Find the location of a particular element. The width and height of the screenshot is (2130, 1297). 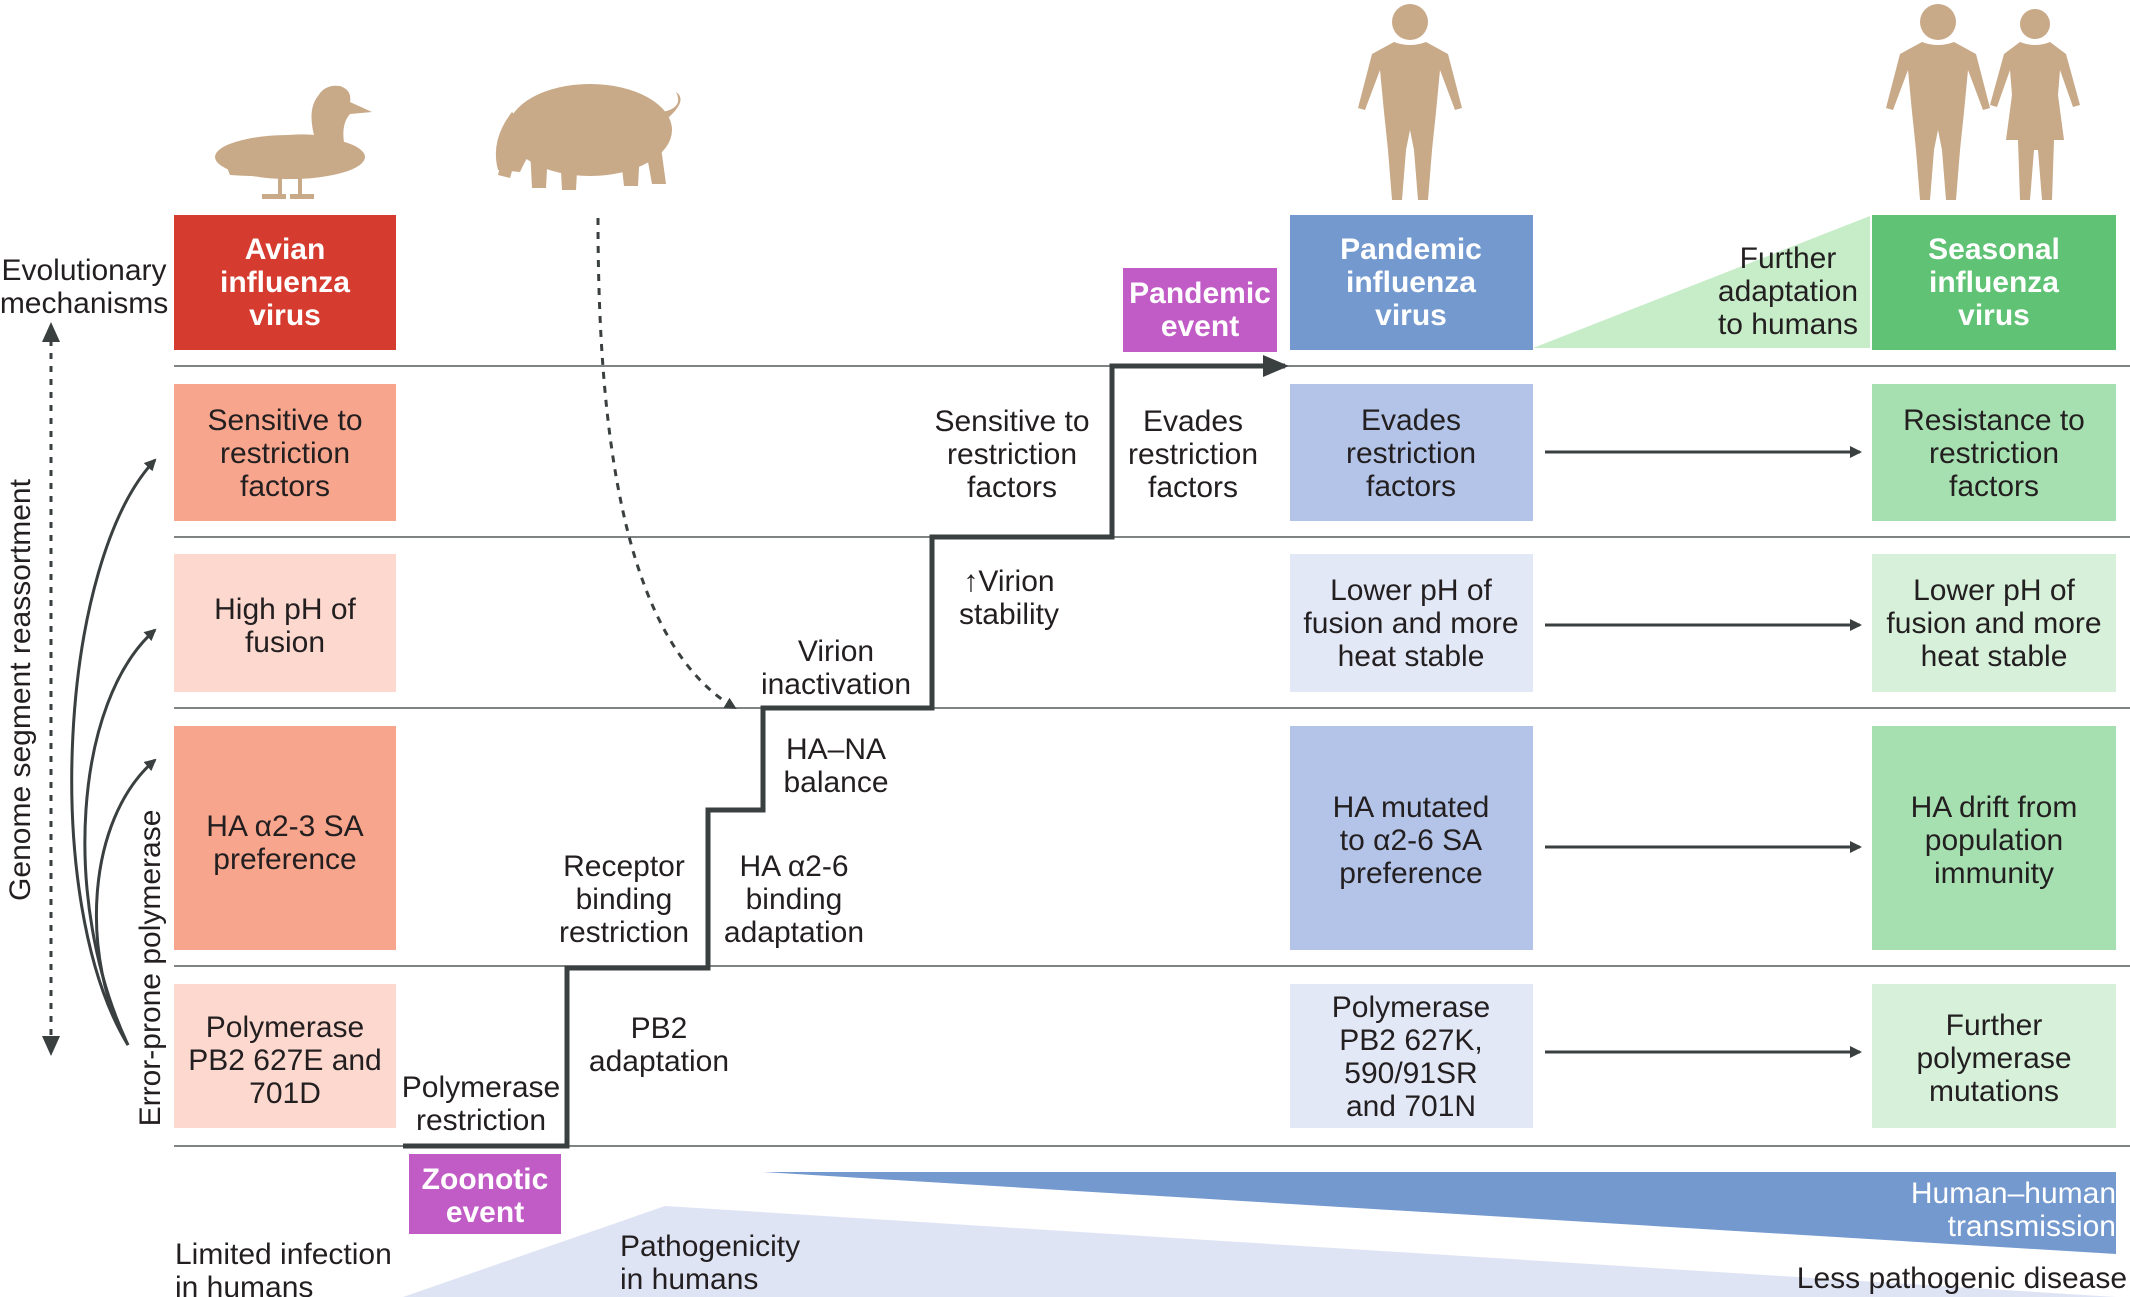

polymerase-axis-label: Error-prone polymerase is located at coordinates (150, 968).